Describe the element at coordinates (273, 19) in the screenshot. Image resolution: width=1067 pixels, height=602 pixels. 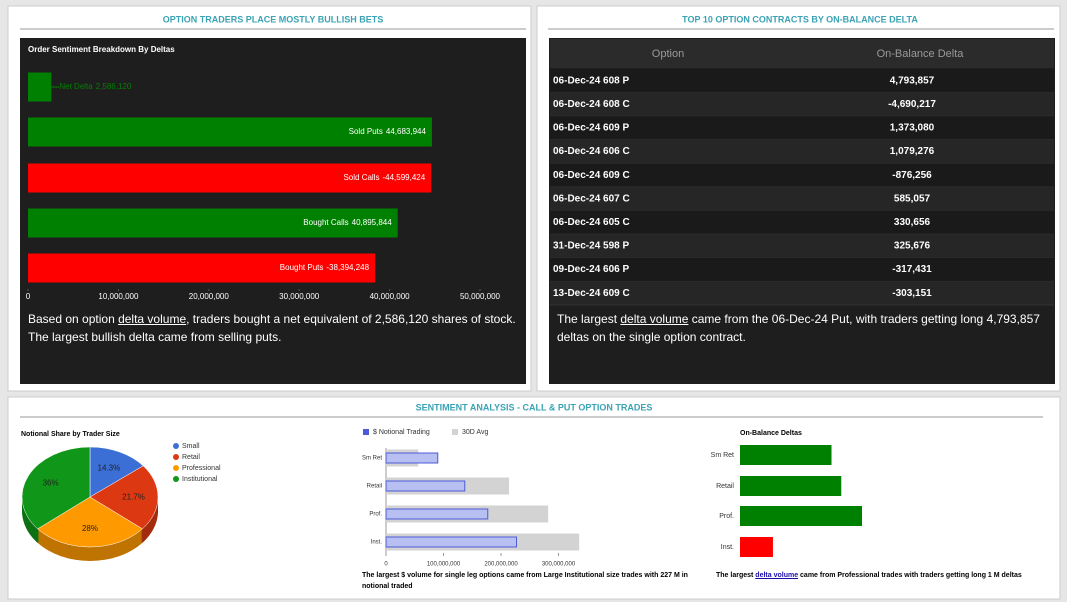
I see `panel-title: OPTION TRADERS PLACE MOSTLY BULLISH BETS` at that location.